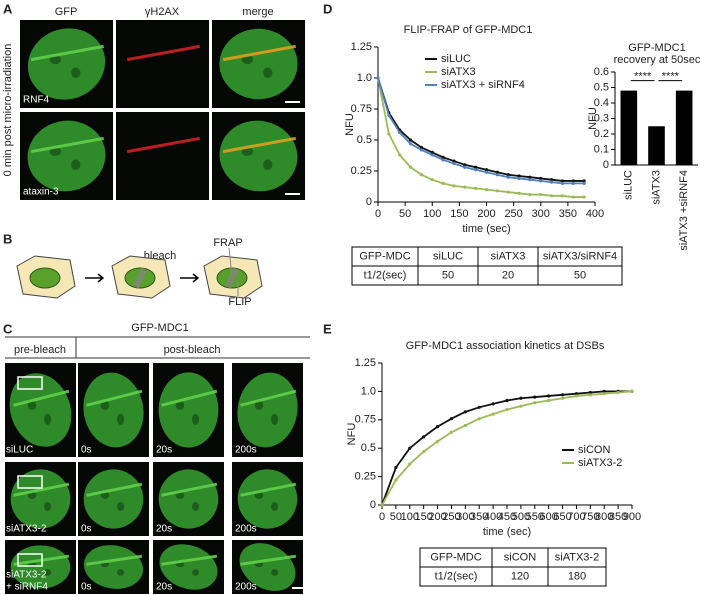 This screenshot has width=709, height=595. Describe the element at coordinates (508, 256) in the screenshot. I see `table-cell: siATX3` at that location.